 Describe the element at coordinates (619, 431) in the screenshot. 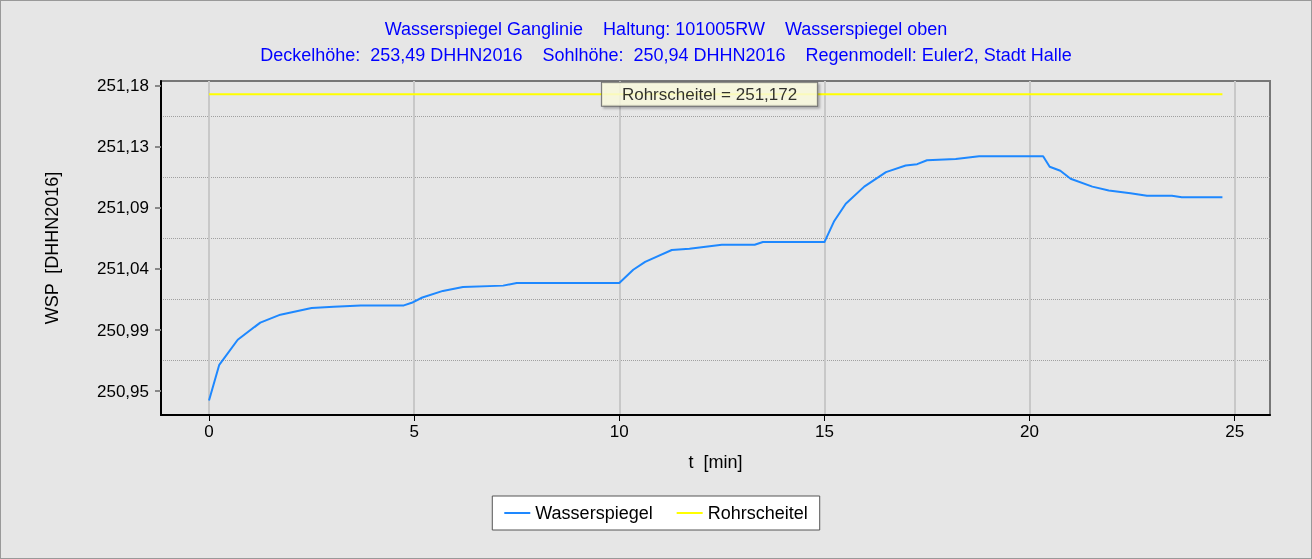

I see `x-tick-label: 10` at that location.